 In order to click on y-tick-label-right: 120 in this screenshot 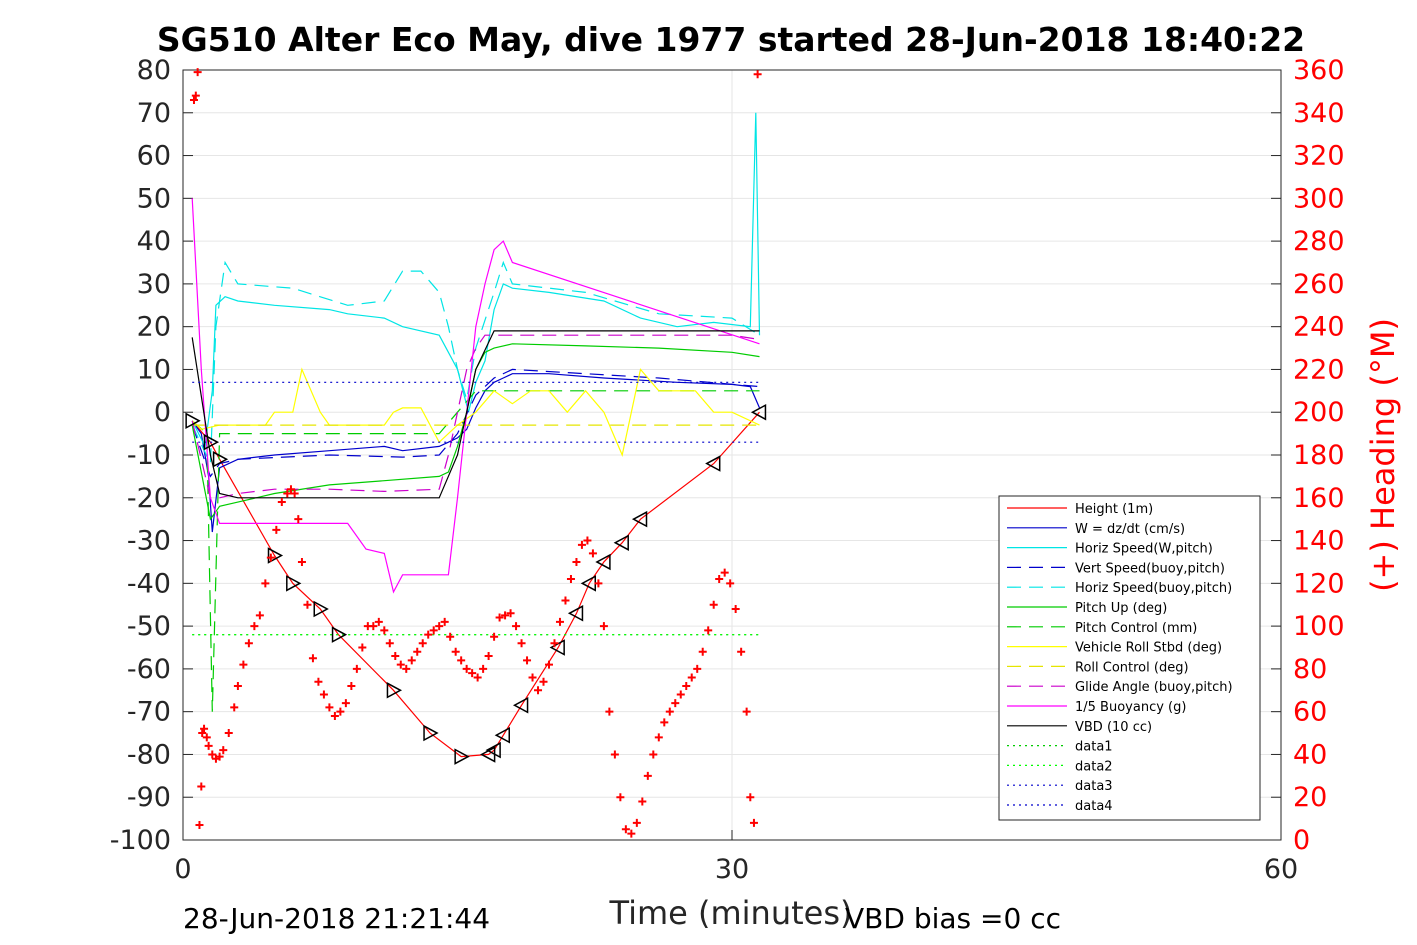, I will do `click(1319, 583)`.